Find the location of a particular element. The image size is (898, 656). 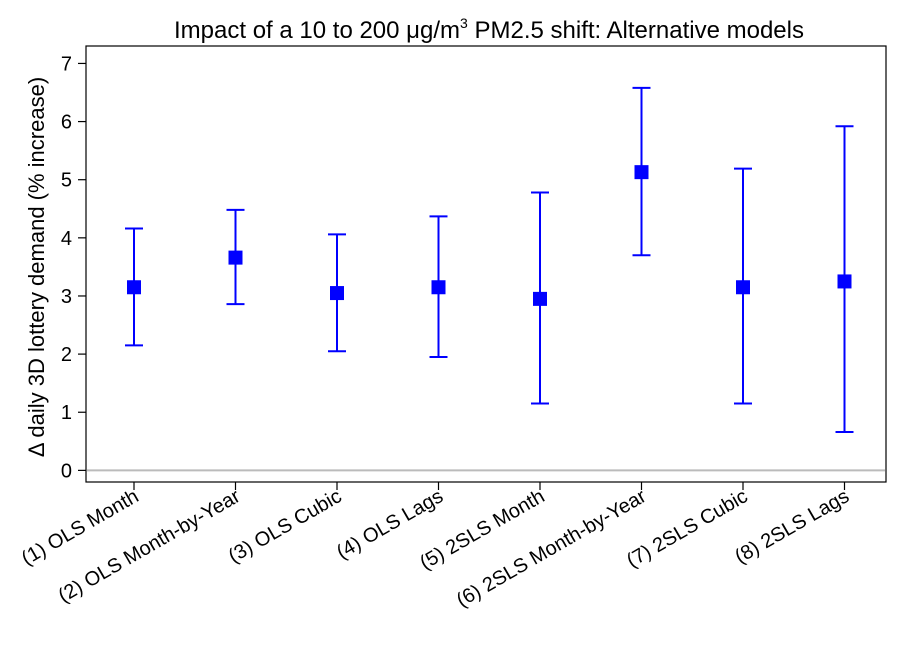

y-tick-label: 7 is located at coordinates (66, 64).